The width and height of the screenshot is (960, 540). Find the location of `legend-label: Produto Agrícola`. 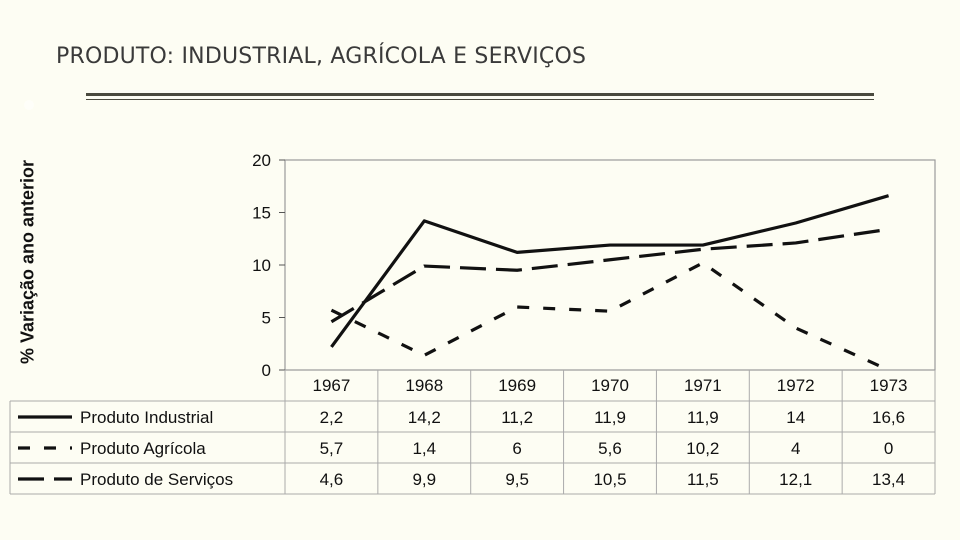

legend-label: Produto Agrícola is located at coordinates (143, 448).